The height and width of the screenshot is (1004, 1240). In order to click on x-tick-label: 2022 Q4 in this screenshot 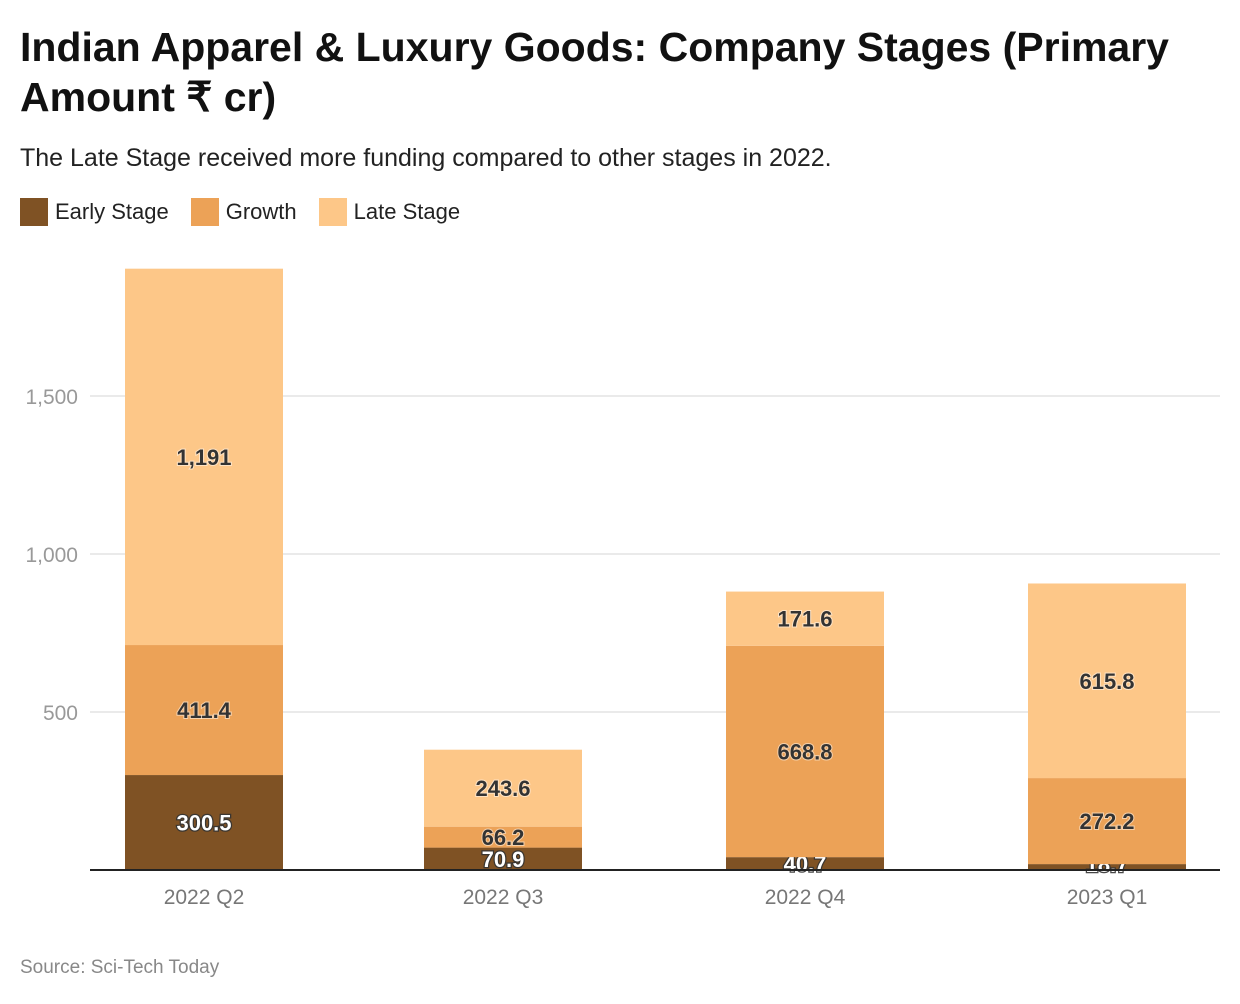, I will do `click(805, 897)`.